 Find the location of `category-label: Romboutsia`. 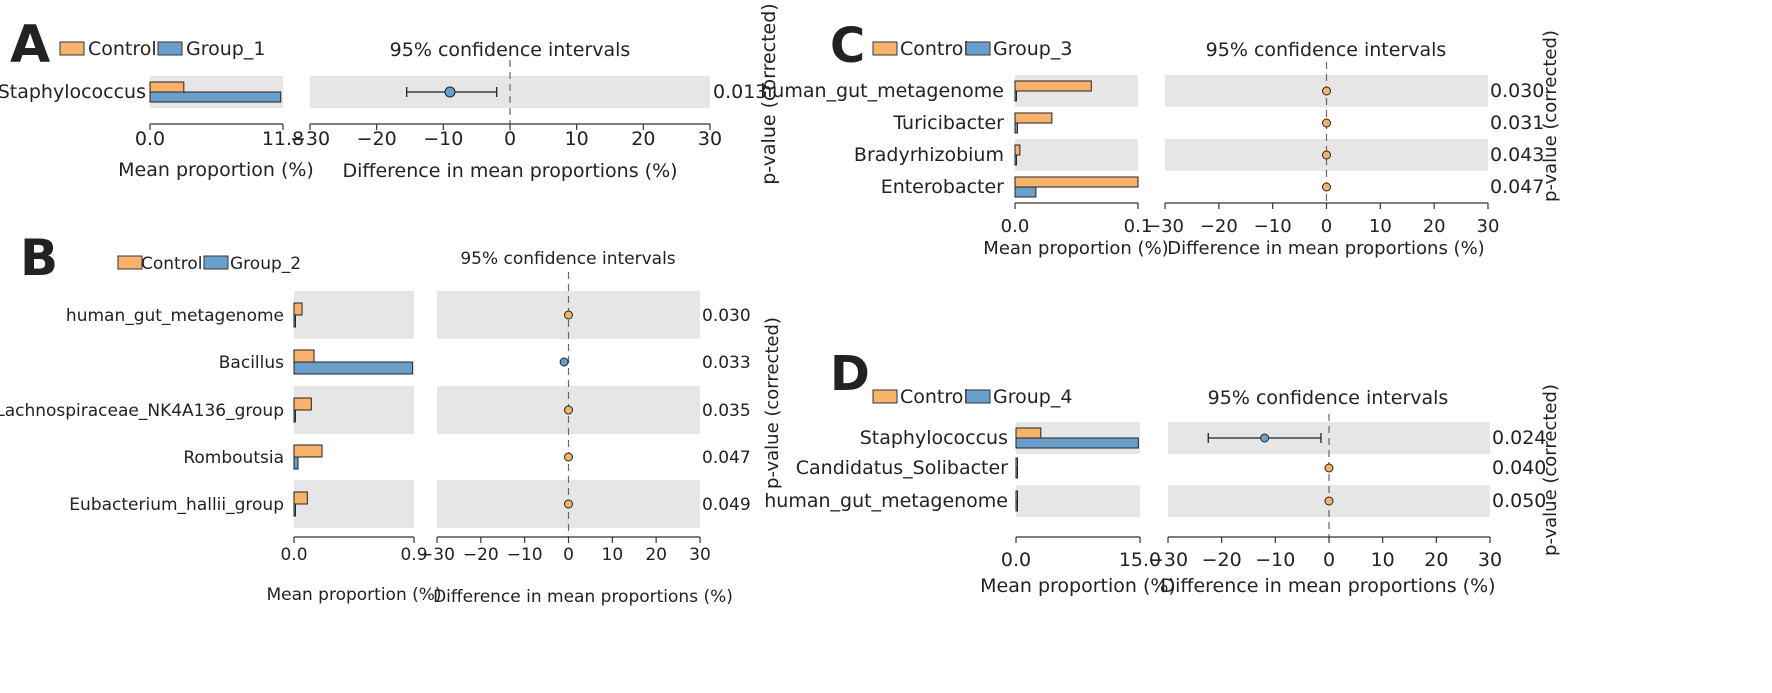

category-label: Romboutsia is located at coordinates (233, 458).